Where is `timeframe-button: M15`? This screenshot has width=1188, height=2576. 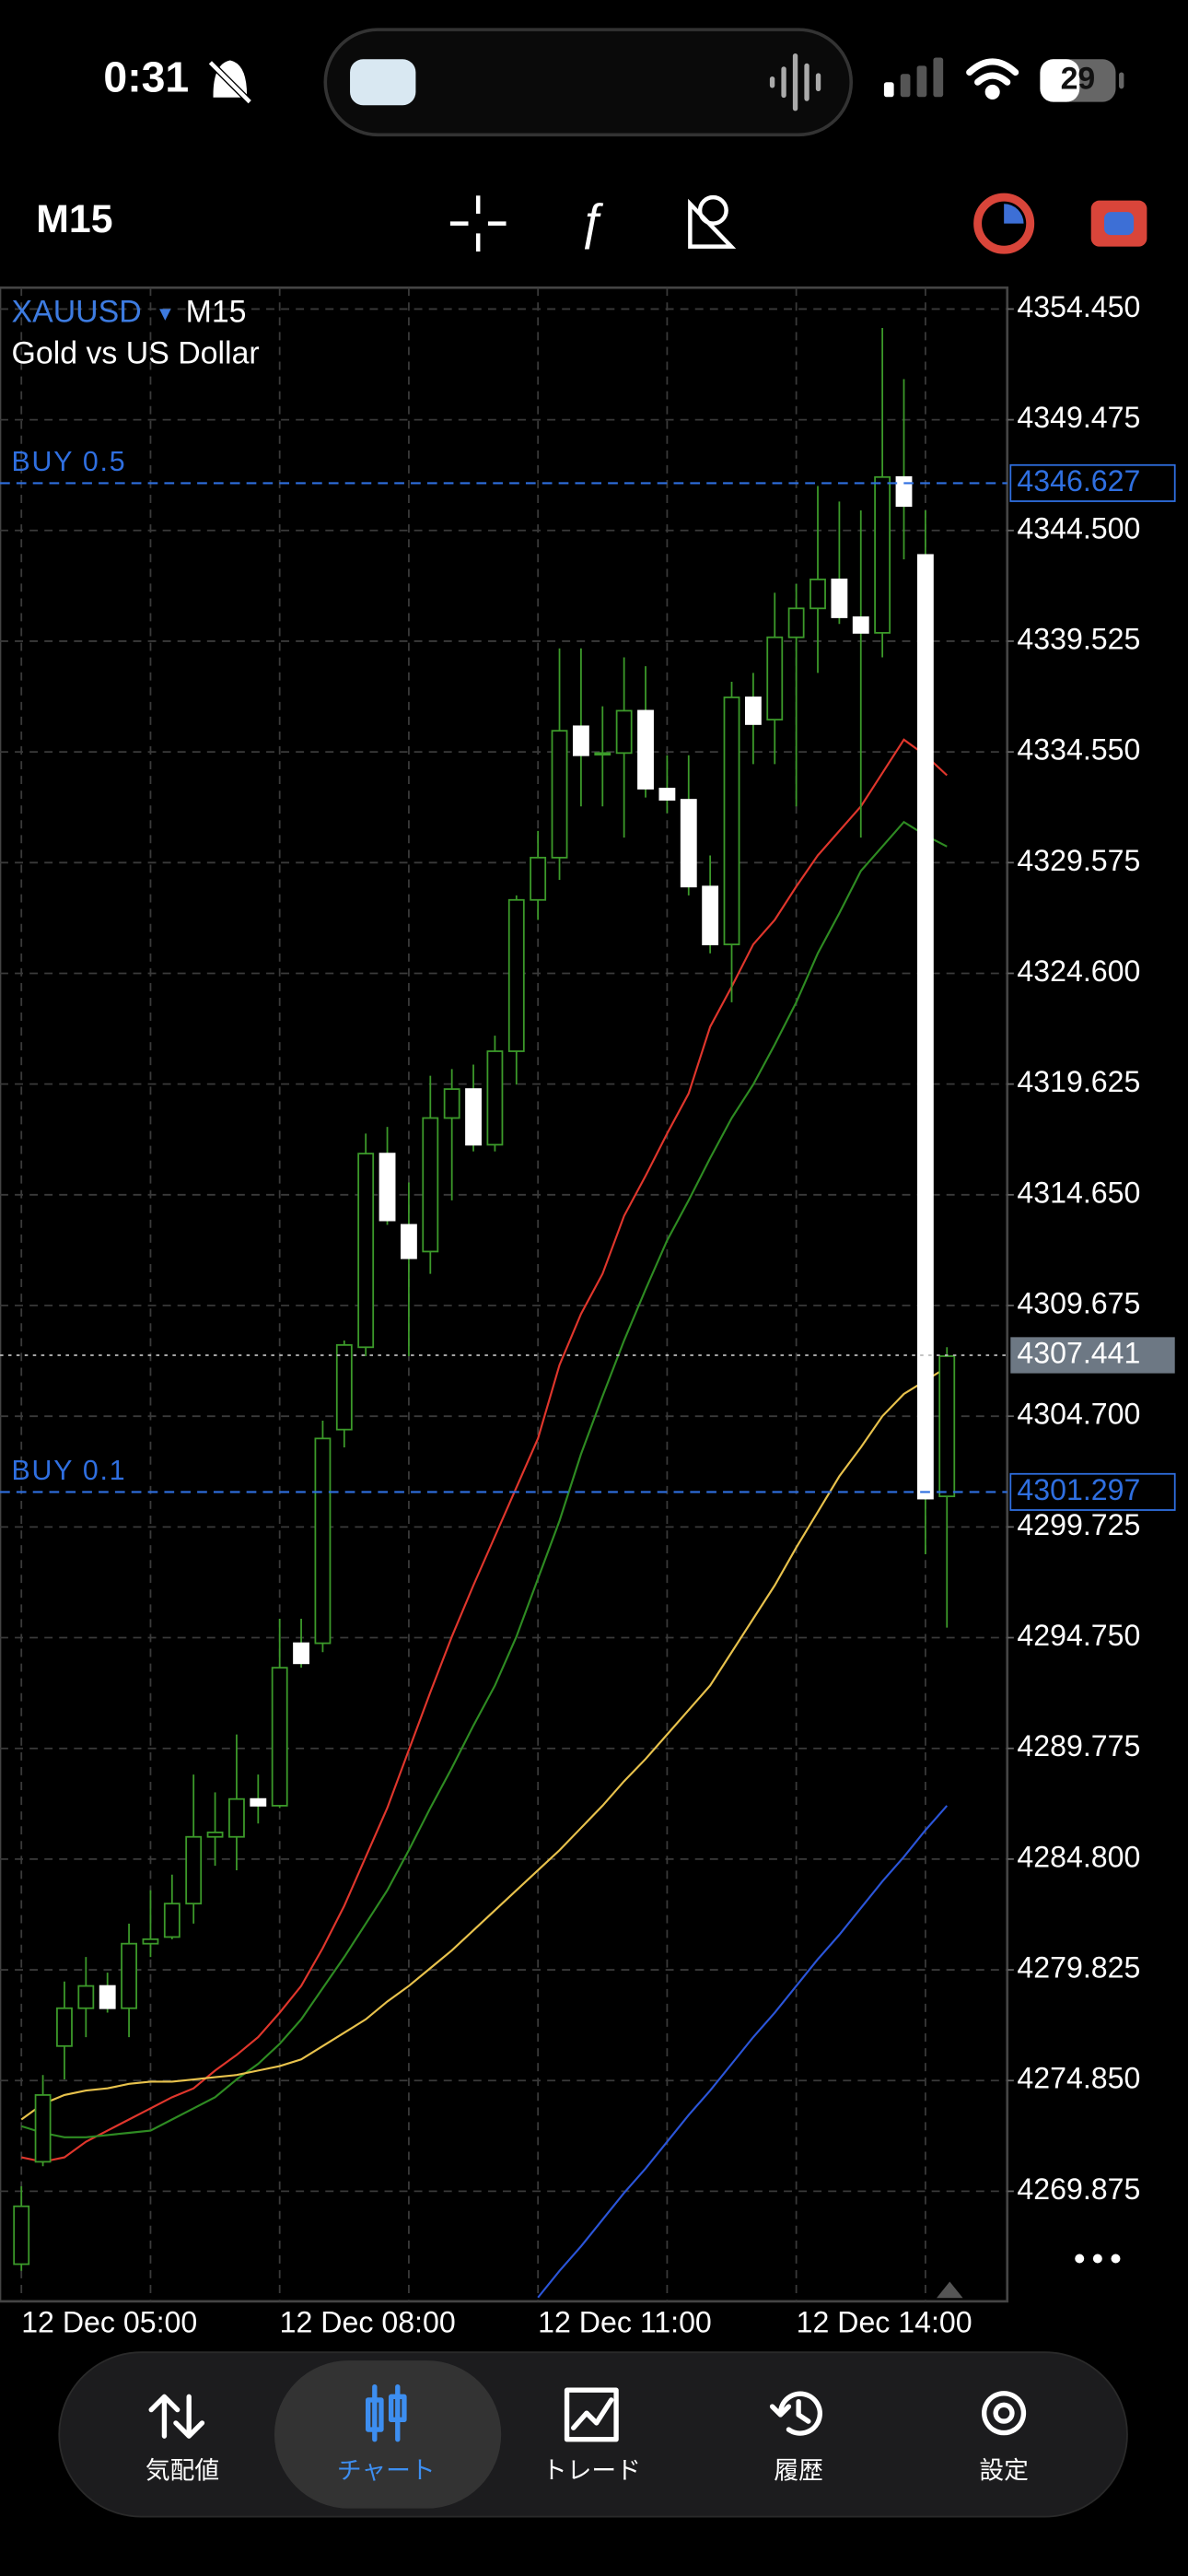 timeframe-button: M15 is located at coordinates (74, 219).